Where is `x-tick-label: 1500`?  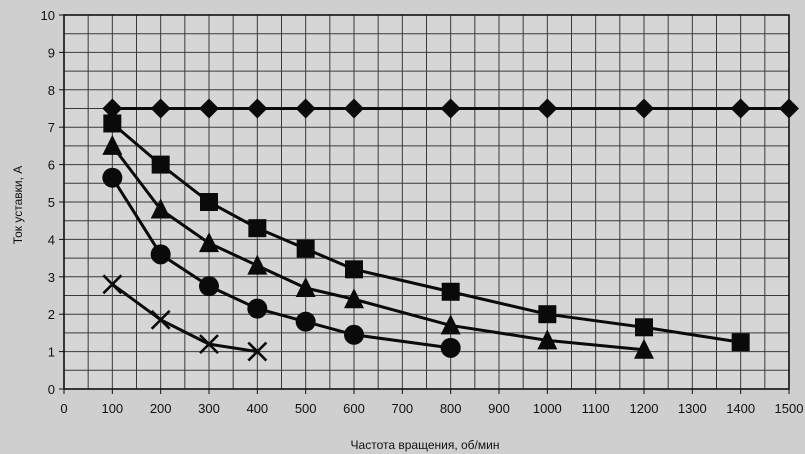
x-tick-label: 1500 is located at coordinates (789, 408).